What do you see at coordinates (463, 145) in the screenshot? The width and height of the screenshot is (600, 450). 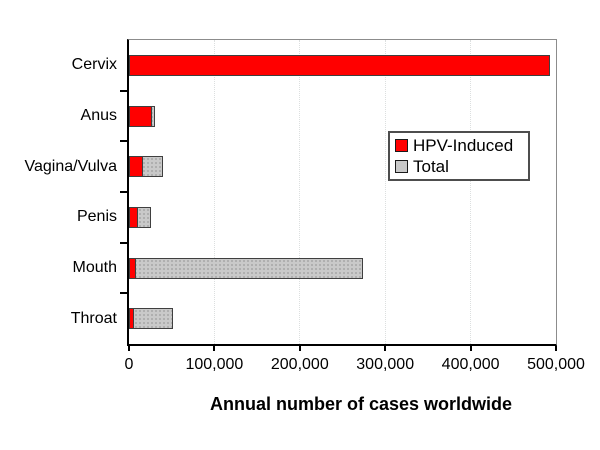 I see `legend-label-hpv-induced: HPV-Induced` at bounding box center [463, 145].